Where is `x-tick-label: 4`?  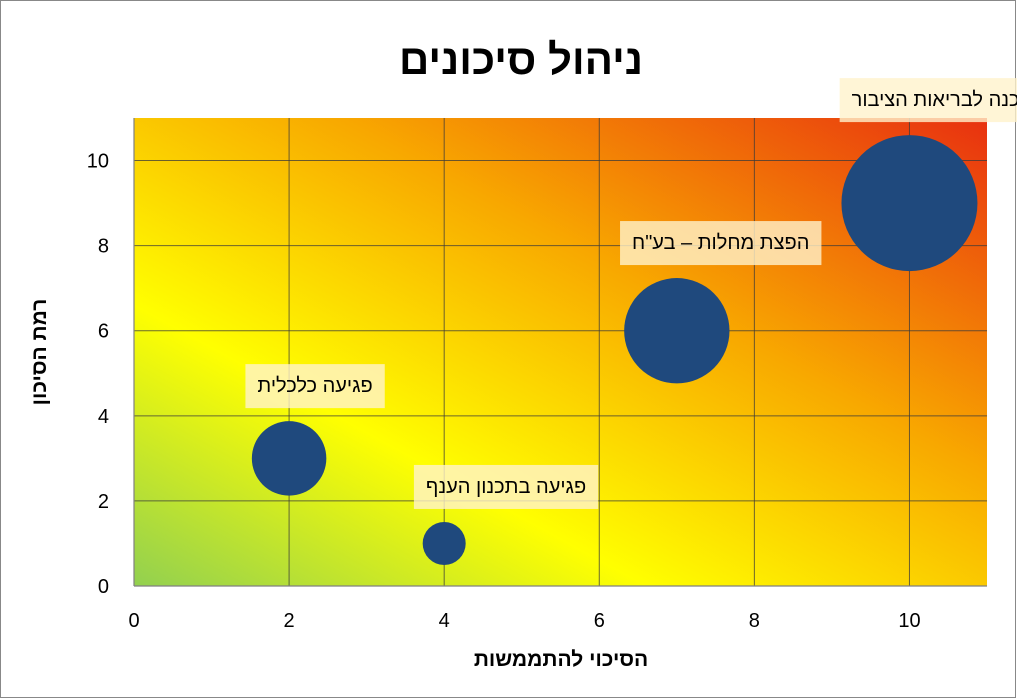
x-tick-label: 4 is located at coordinates (444, 621).